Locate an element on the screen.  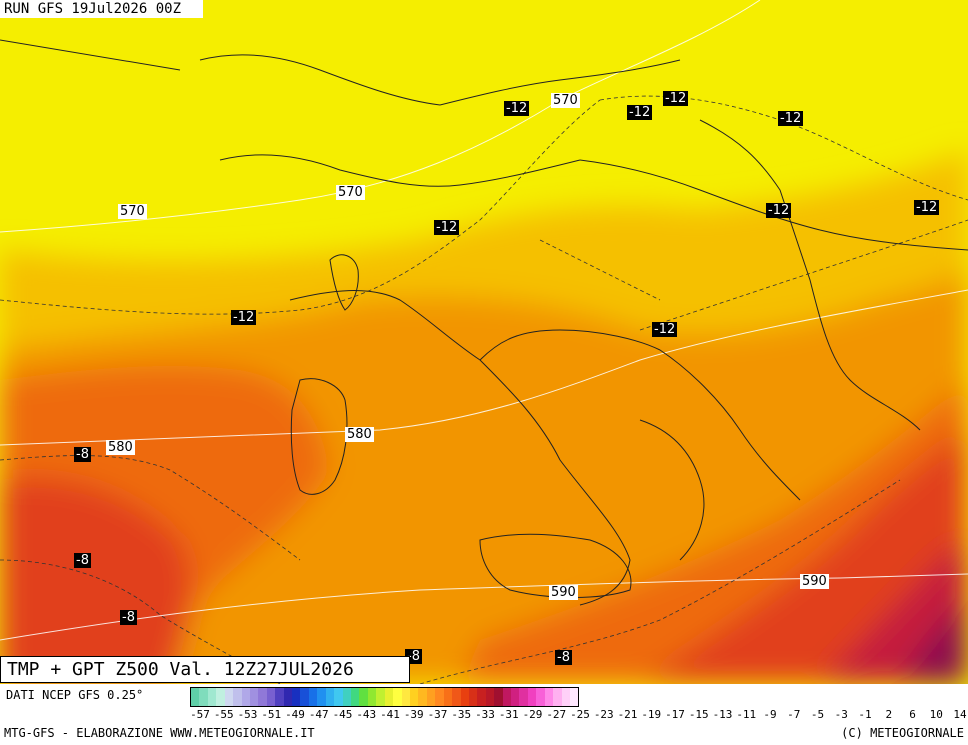
map-title: TMP + GPT Z500 Val. 12Z27JUL2026 is located at coordinates (205, 669).